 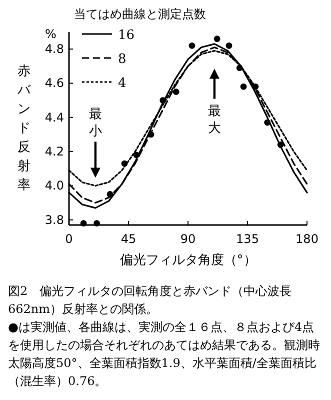 What do you see at coordinates (128, 239) in the screenshot?
I see `x-tick-label: 45` at bounding box center [128, 239].